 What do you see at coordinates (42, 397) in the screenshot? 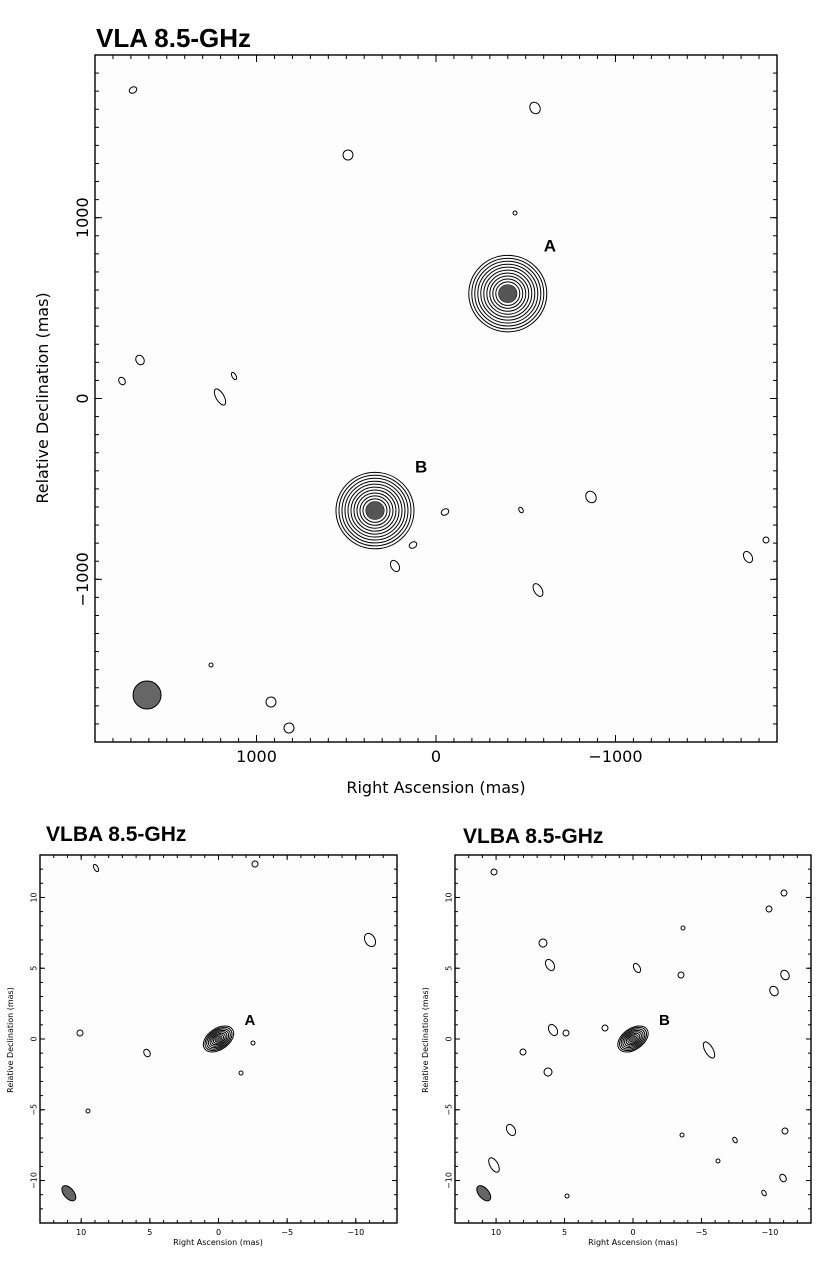
I see `vla-y-axis-label: Relative Declination (mas)` at bounding box center [42, 397].